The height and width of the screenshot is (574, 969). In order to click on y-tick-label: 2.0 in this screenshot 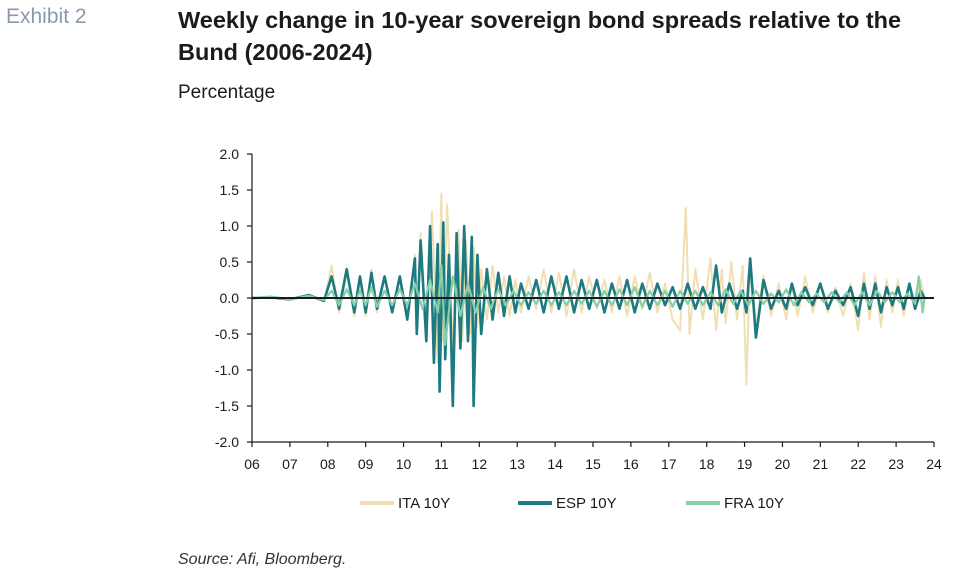, I will do `click(230, 154)`.